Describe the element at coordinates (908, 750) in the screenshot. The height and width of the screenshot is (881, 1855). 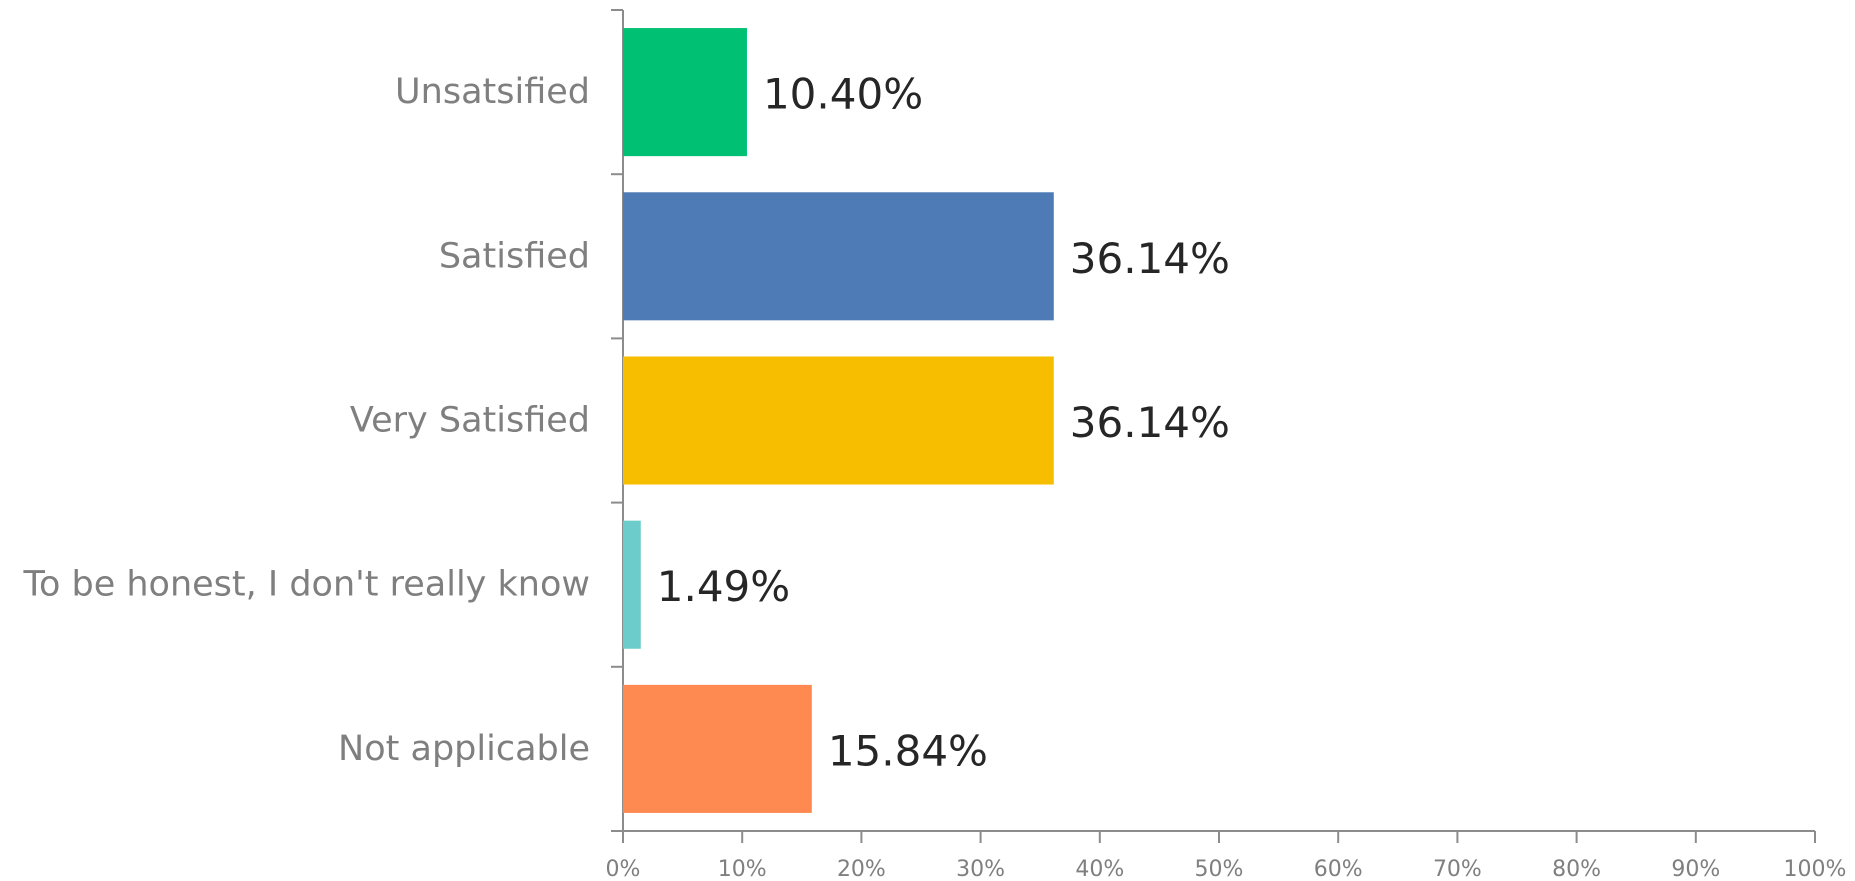
I see `data-label: 15.84%` at that location.